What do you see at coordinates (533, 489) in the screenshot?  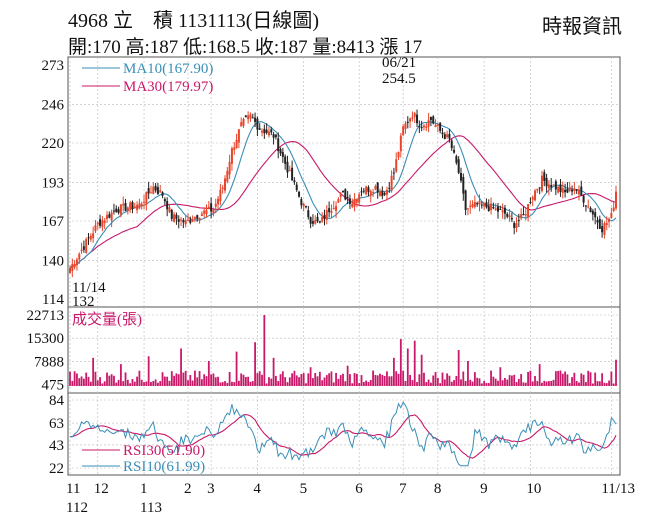 I see `x-month-label: 10` at bounding box center [533, 489].